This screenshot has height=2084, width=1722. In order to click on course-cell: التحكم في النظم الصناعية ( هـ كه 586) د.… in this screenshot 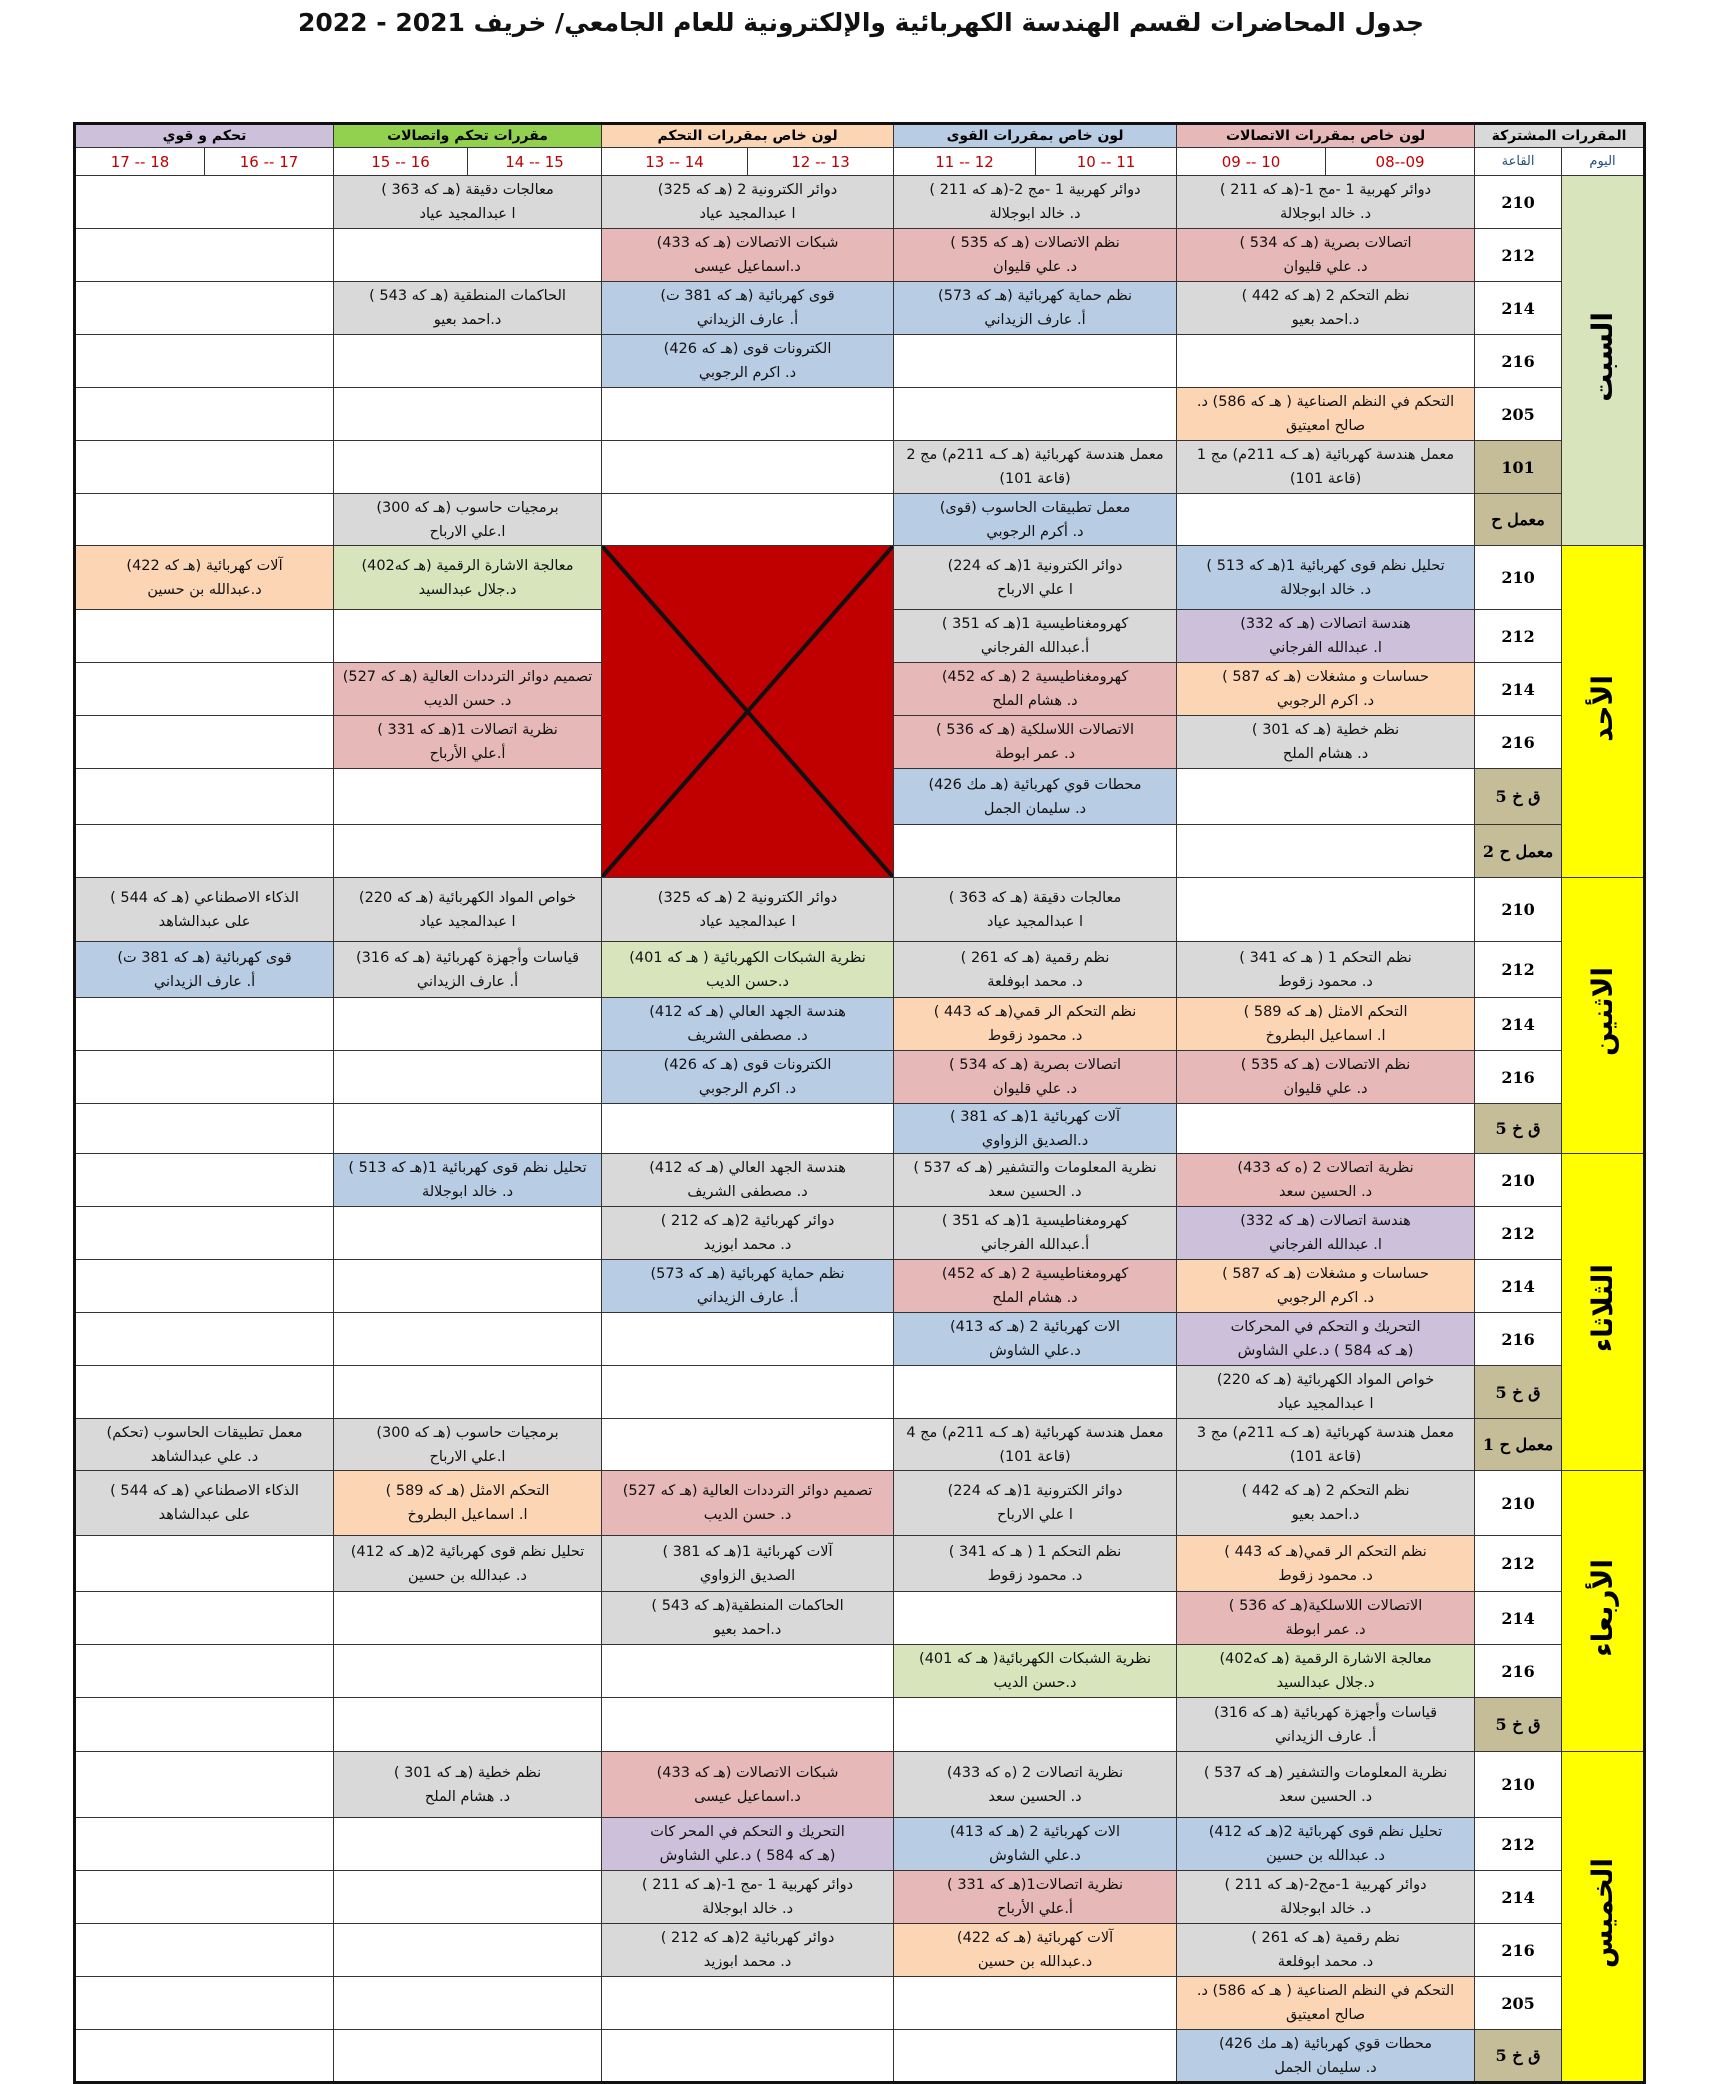, I will do `click(1326, 414)`.